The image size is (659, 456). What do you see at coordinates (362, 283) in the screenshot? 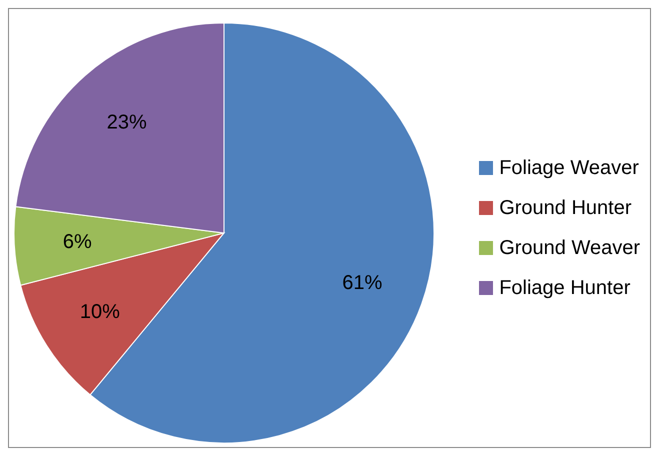
I see `data-label: 61%` at bounding box center [362, 283].